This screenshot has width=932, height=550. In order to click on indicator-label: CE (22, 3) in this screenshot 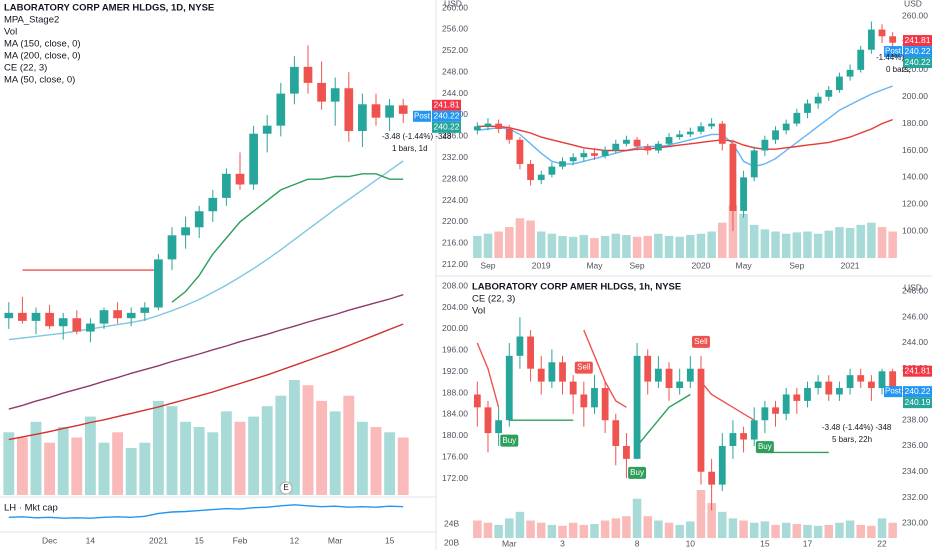, I will do `click(493, 299)`.